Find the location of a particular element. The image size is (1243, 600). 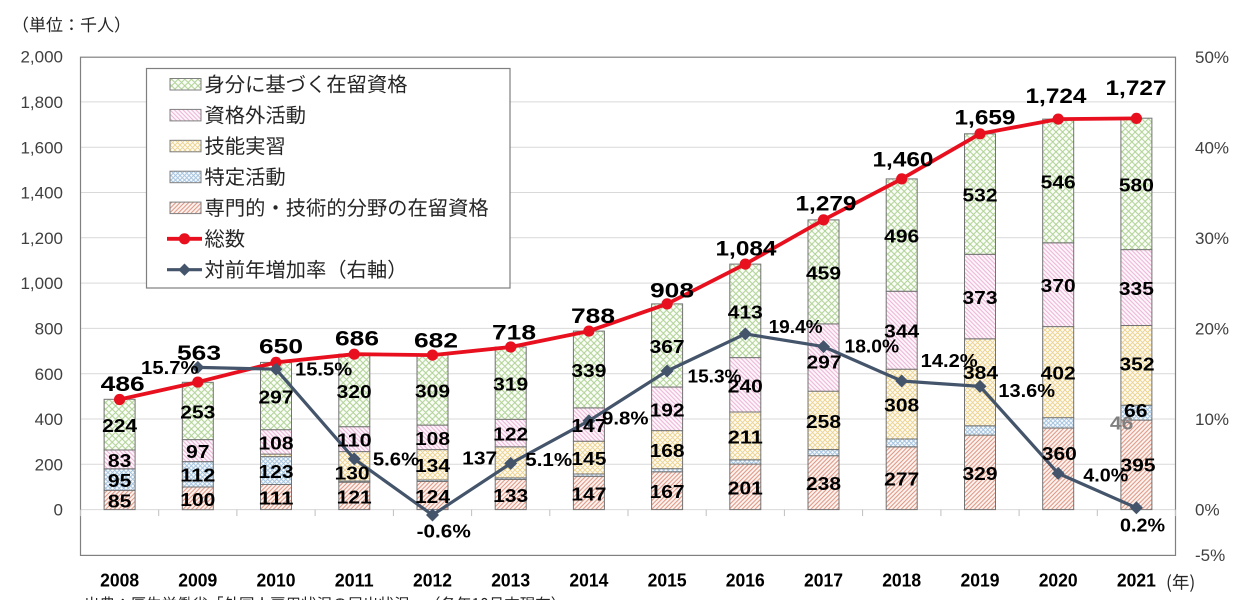

svg-text: 18.0% is located at coordinates (872, 346).